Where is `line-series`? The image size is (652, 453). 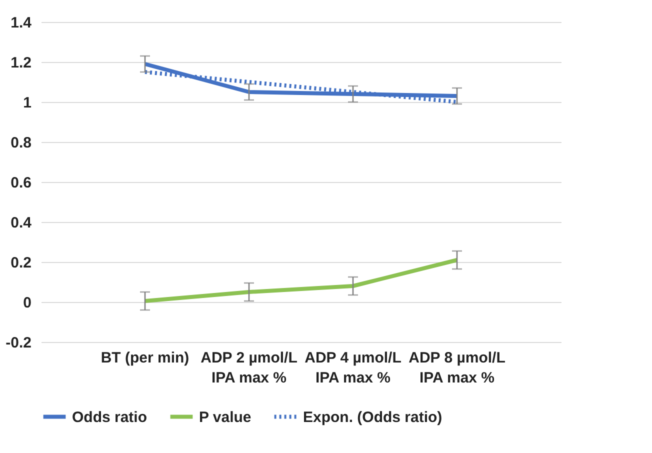 line-series is located at coordinates (301, 280).